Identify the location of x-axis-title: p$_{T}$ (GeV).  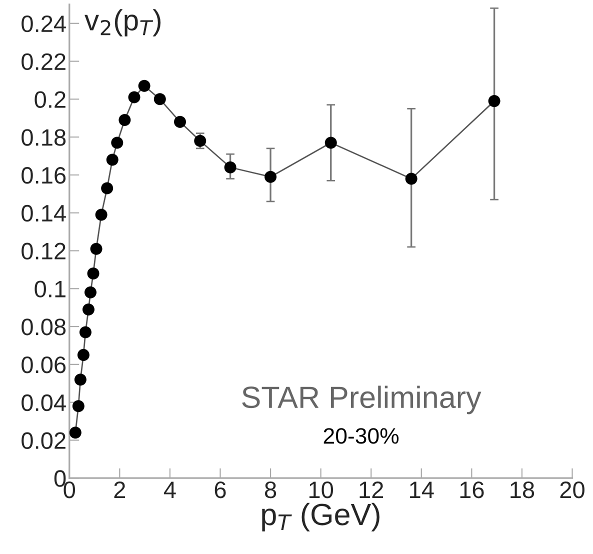
(321, 517).